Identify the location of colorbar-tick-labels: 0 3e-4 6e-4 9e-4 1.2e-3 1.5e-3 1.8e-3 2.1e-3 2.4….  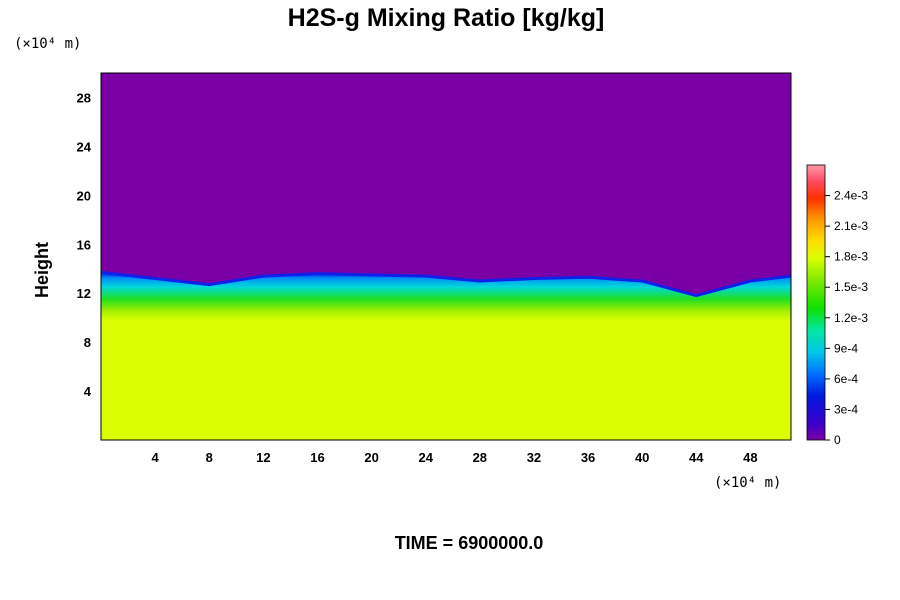
(846, 318).